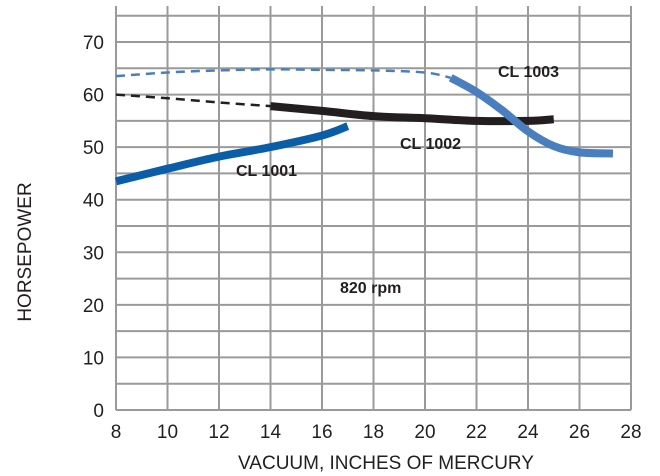 This screenshot has width=660, height=476. Describe the element at coordinates (386, 463) in the screenshot. I see `x-axis-title: VACUUM, INCHES OF MERCURY` at that location.